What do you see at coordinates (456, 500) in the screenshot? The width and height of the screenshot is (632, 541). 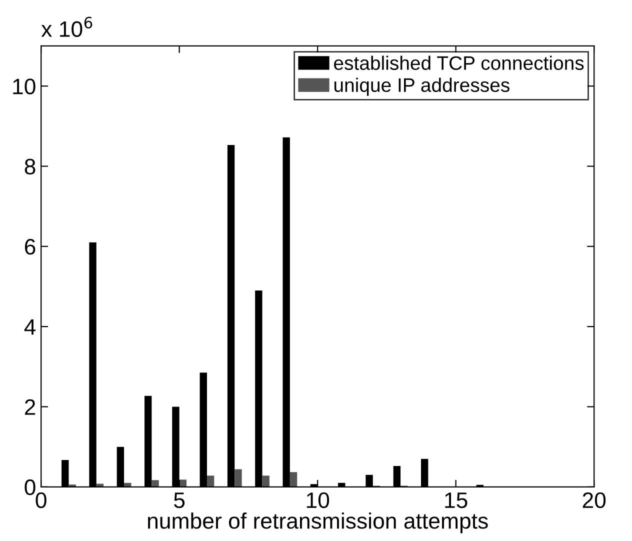 I see `x-tick-label: 15` at bounding box center [456, 500].